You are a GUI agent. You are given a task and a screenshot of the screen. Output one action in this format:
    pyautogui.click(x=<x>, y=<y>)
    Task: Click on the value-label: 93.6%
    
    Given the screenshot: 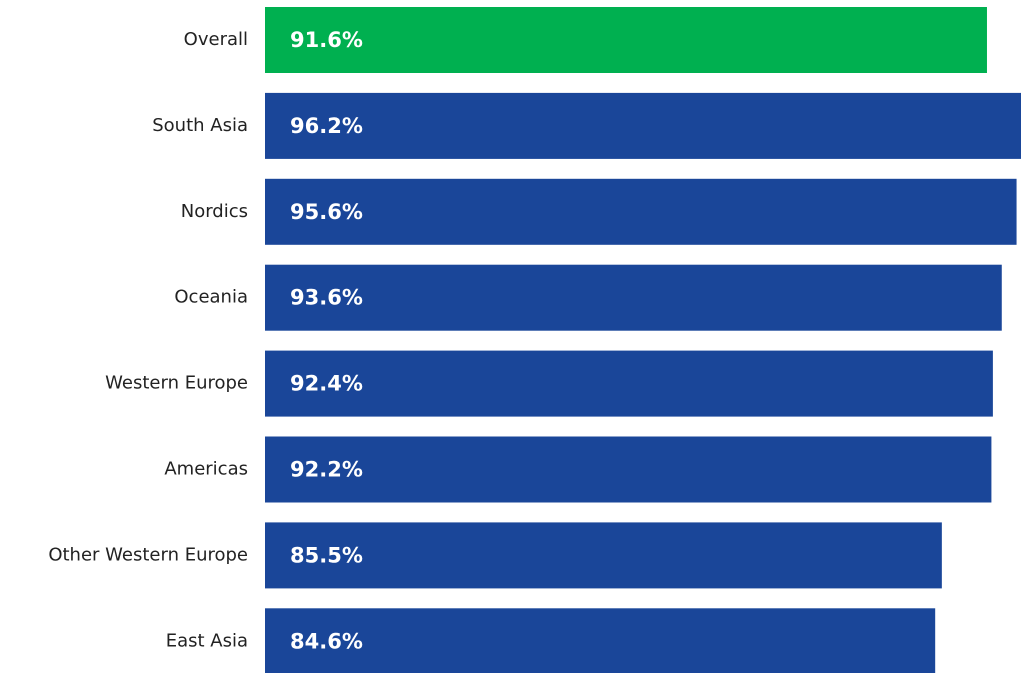 What is the action you would take?
    pyautogui.click(x=326, y=298)
    